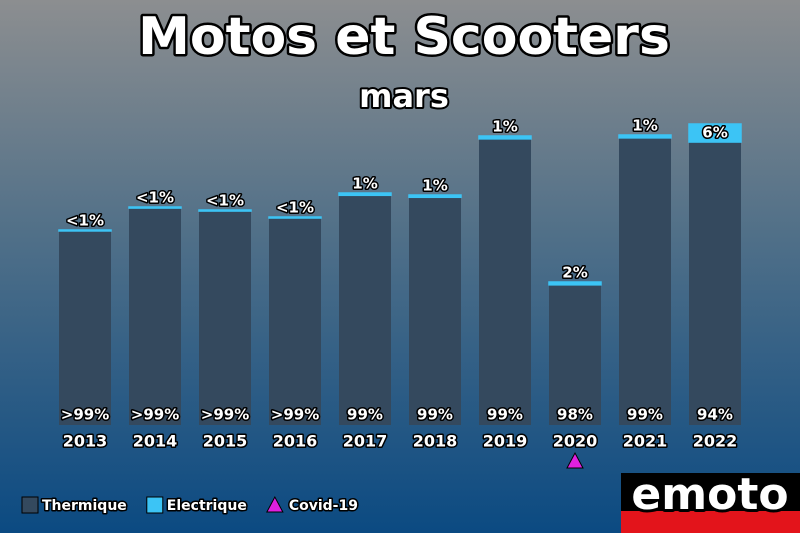 The height and width of the screenshot is (533, 800). Describe the element at coordinates (404, 96) in the screenshot. I see `chart-subtitle: mars` at that location.